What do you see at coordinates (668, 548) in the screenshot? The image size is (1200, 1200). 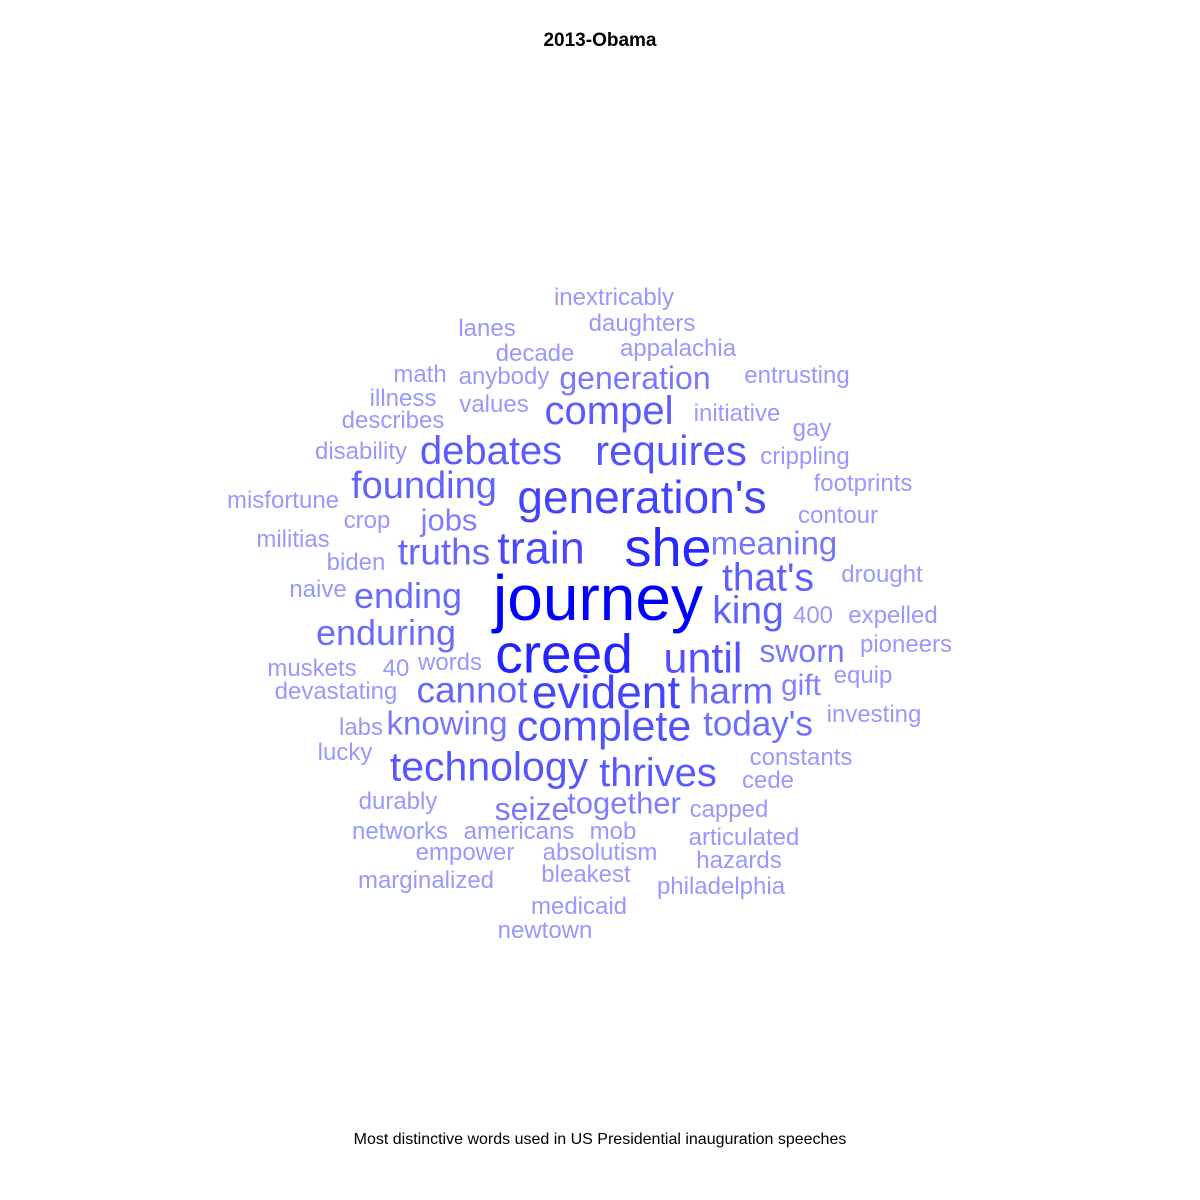 I see `word-she: she` at bounding box center [668, 548].